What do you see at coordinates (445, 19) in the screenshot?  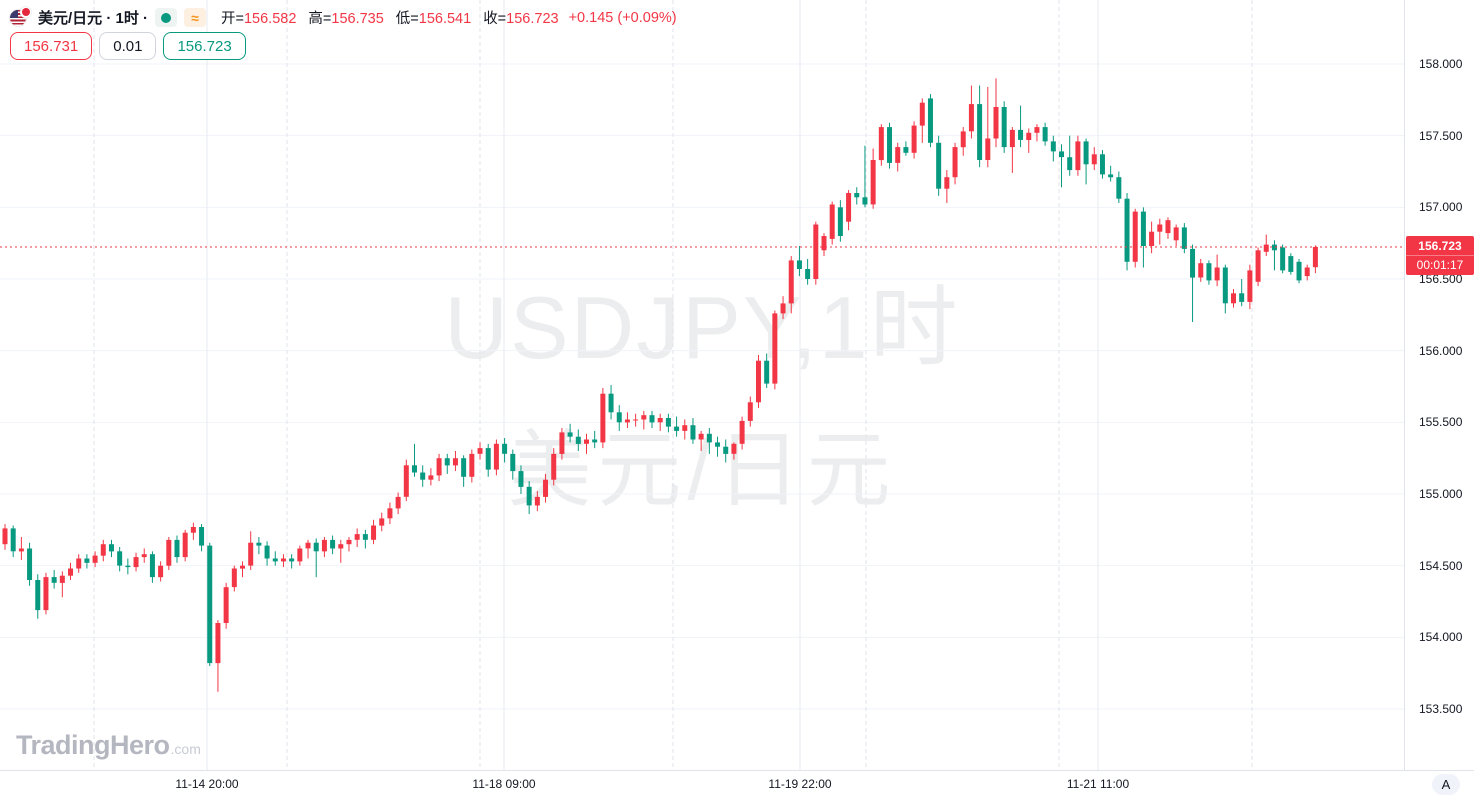 I see `low-value: 156.541` at bounding box center [445, 19].